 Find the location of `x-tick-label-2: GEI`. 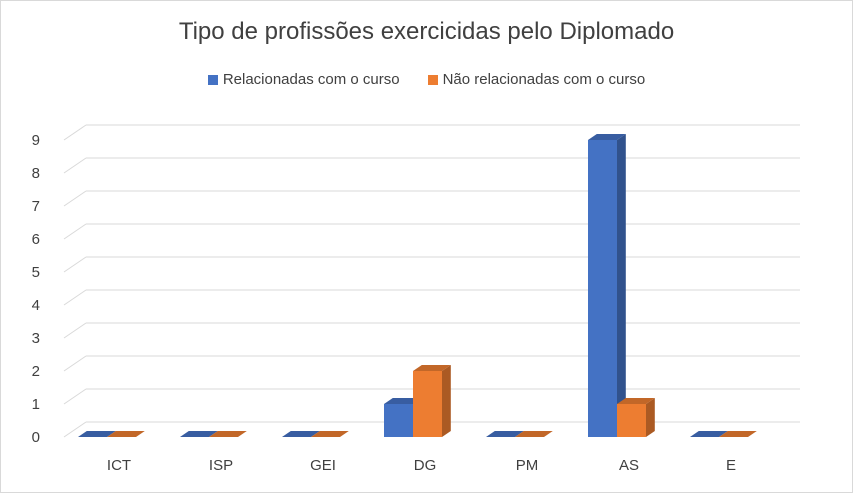

x-tick-label-2: GEI is located at coordinates (323, 465).